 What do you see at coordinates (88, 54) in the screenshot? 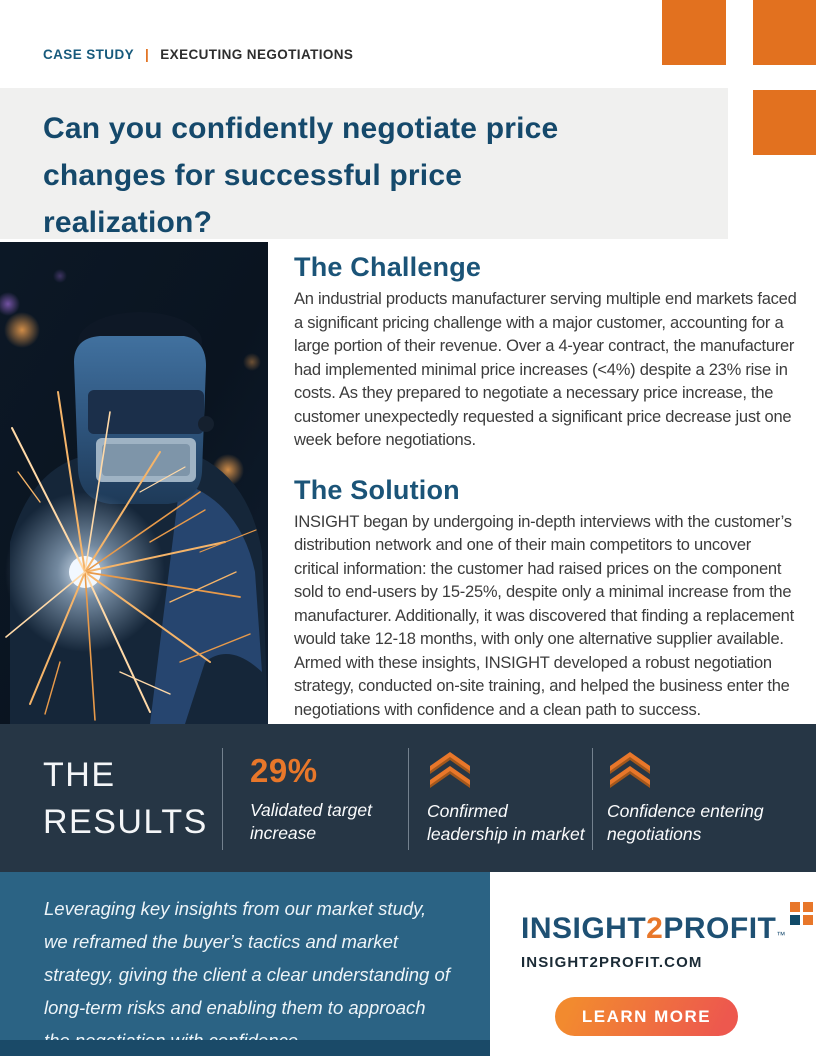
I see `eyebrow-label: CASE STUDY` at bounding box center [88, 54].